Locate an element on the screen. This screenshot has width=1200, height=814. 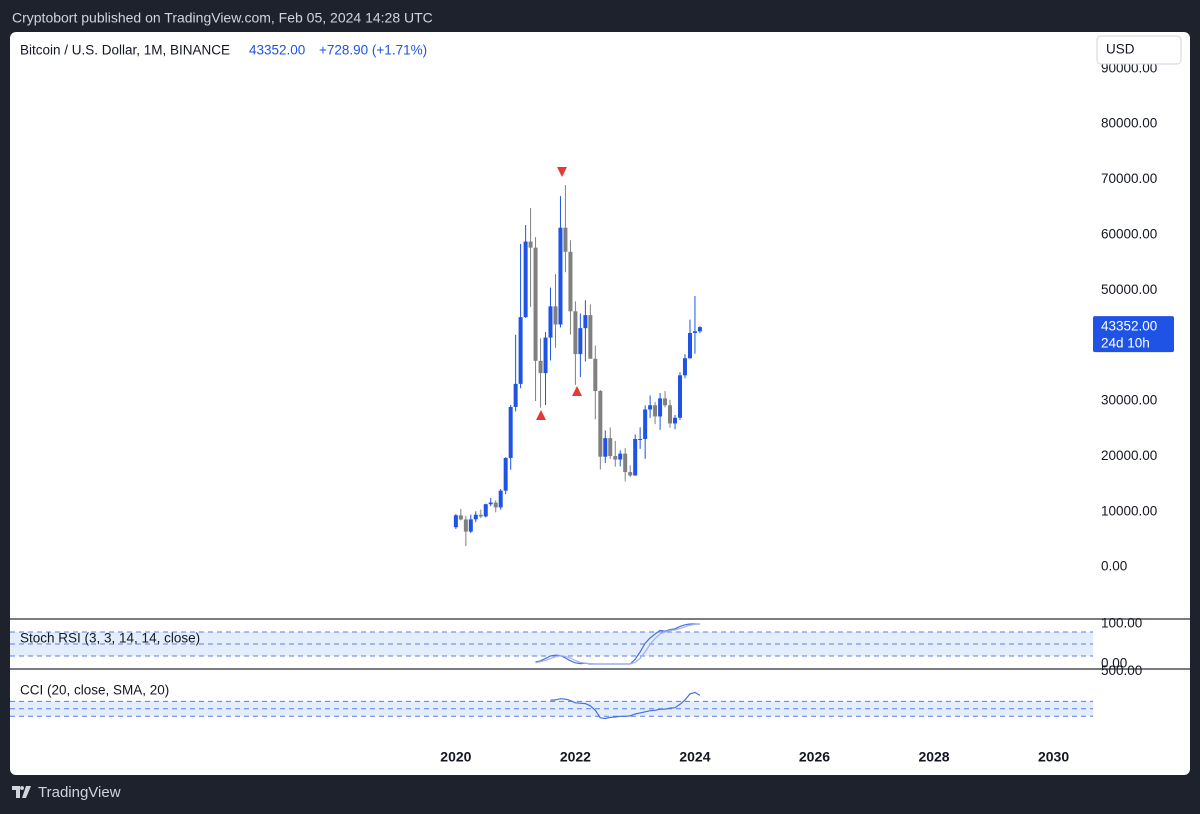
logo-mark is located at coordinates (21, 792).